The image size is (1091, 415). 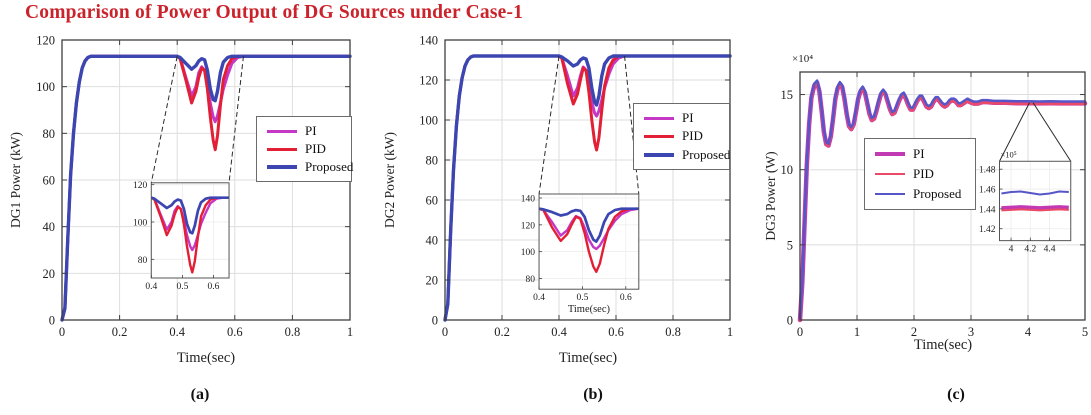 What do you see at coordinates (588, 358) in the screenshot?
I see `x-axis-label-b: Time(sec)` at bounding box center [588, 358].